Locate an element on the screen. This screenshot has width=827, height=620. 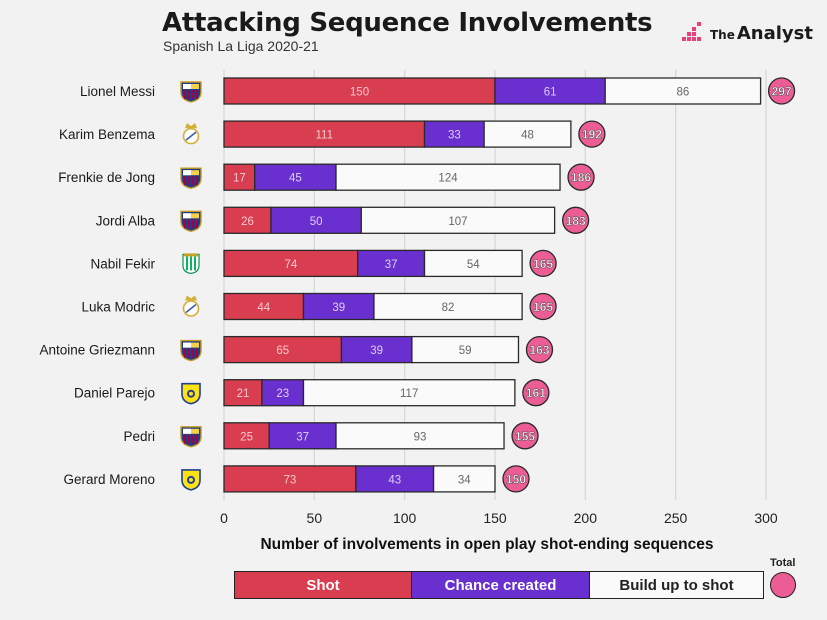
total-value-label: 192 is located at coordinates (592, 135).